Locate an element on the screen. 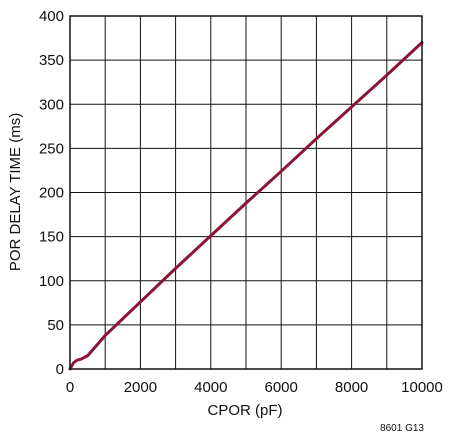 The image size is (449, 438). figure-code: 8601 G13 is located at coordinates (402, 428).